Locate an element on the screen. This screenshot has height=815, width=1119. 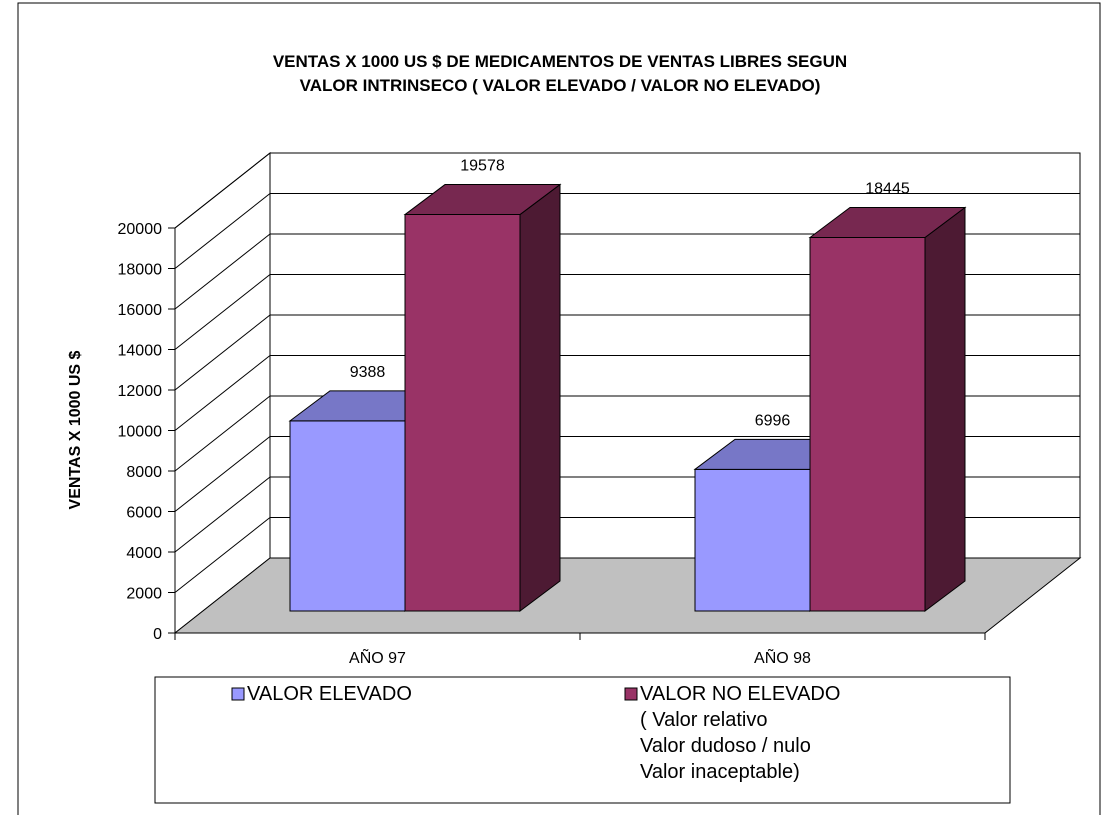
legend is located at coordinates (582, 740).